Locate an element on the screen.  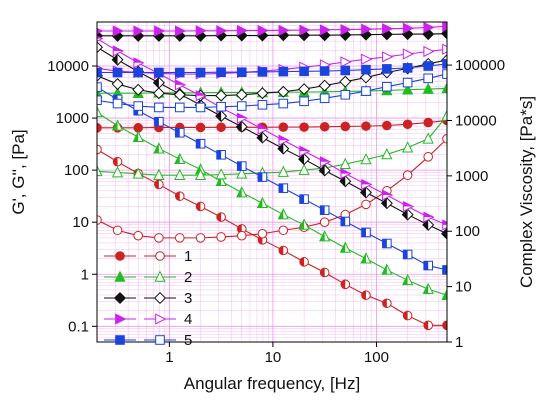
series-3-viscosity-point is located at coordinates (100, 47).